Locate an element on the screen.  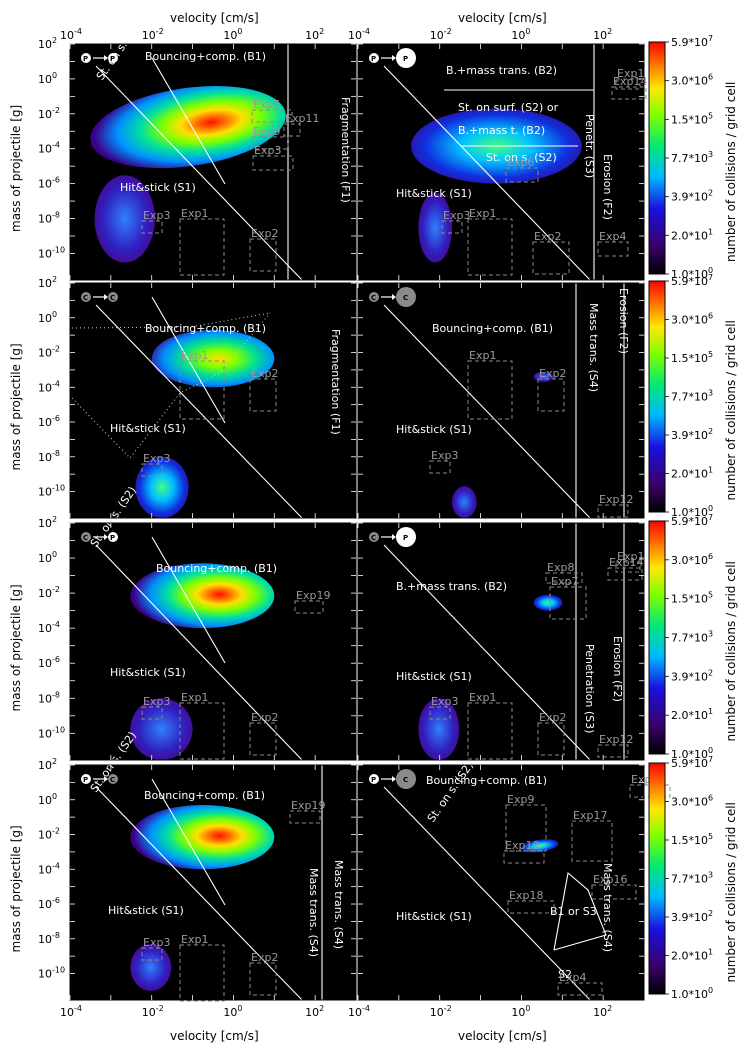
region-label: Mass trans. (S4) is located at coordinates (338, 904).